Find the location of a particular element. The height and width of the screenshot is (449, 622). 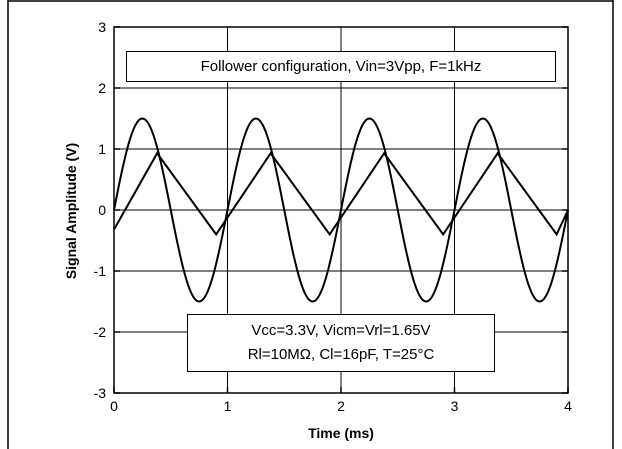

x-tick-label: 3 is located at coordinates (455, 406).